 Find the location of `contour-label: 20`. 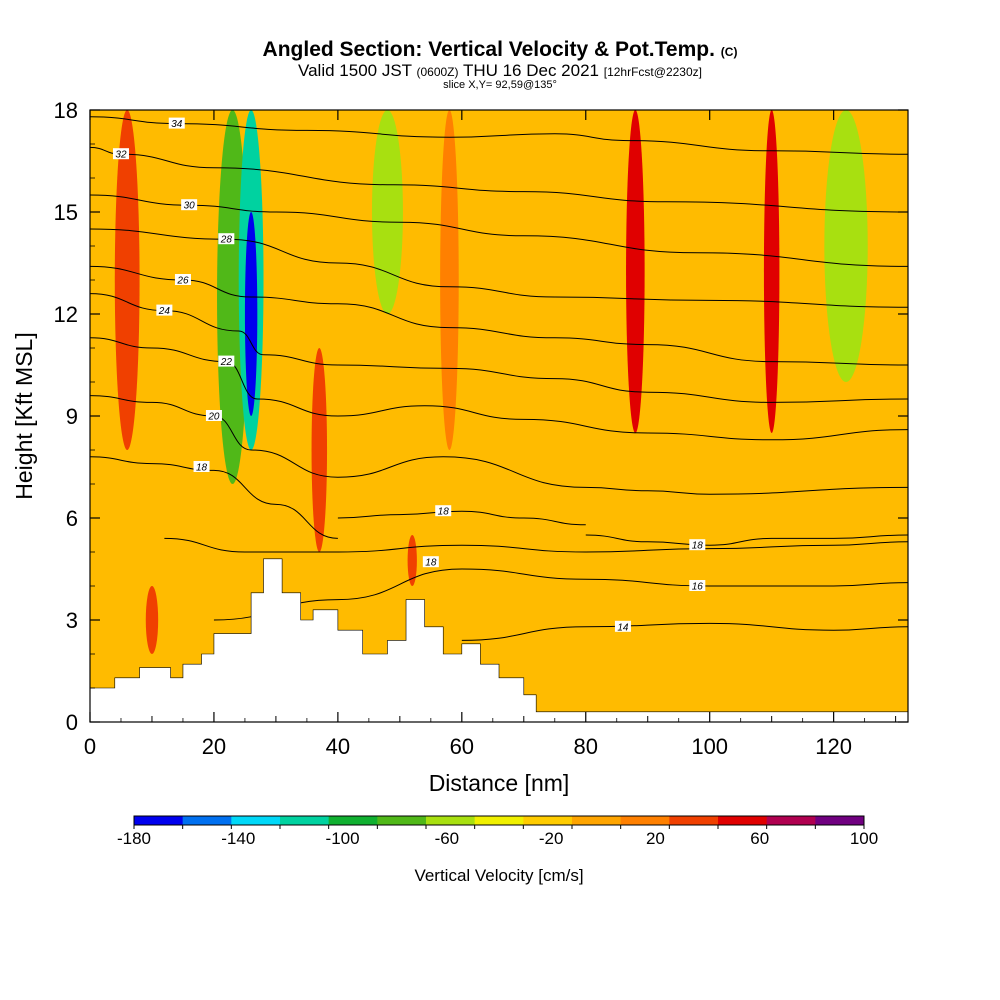

contour-label: 20 is located at coordinates (213, 417).